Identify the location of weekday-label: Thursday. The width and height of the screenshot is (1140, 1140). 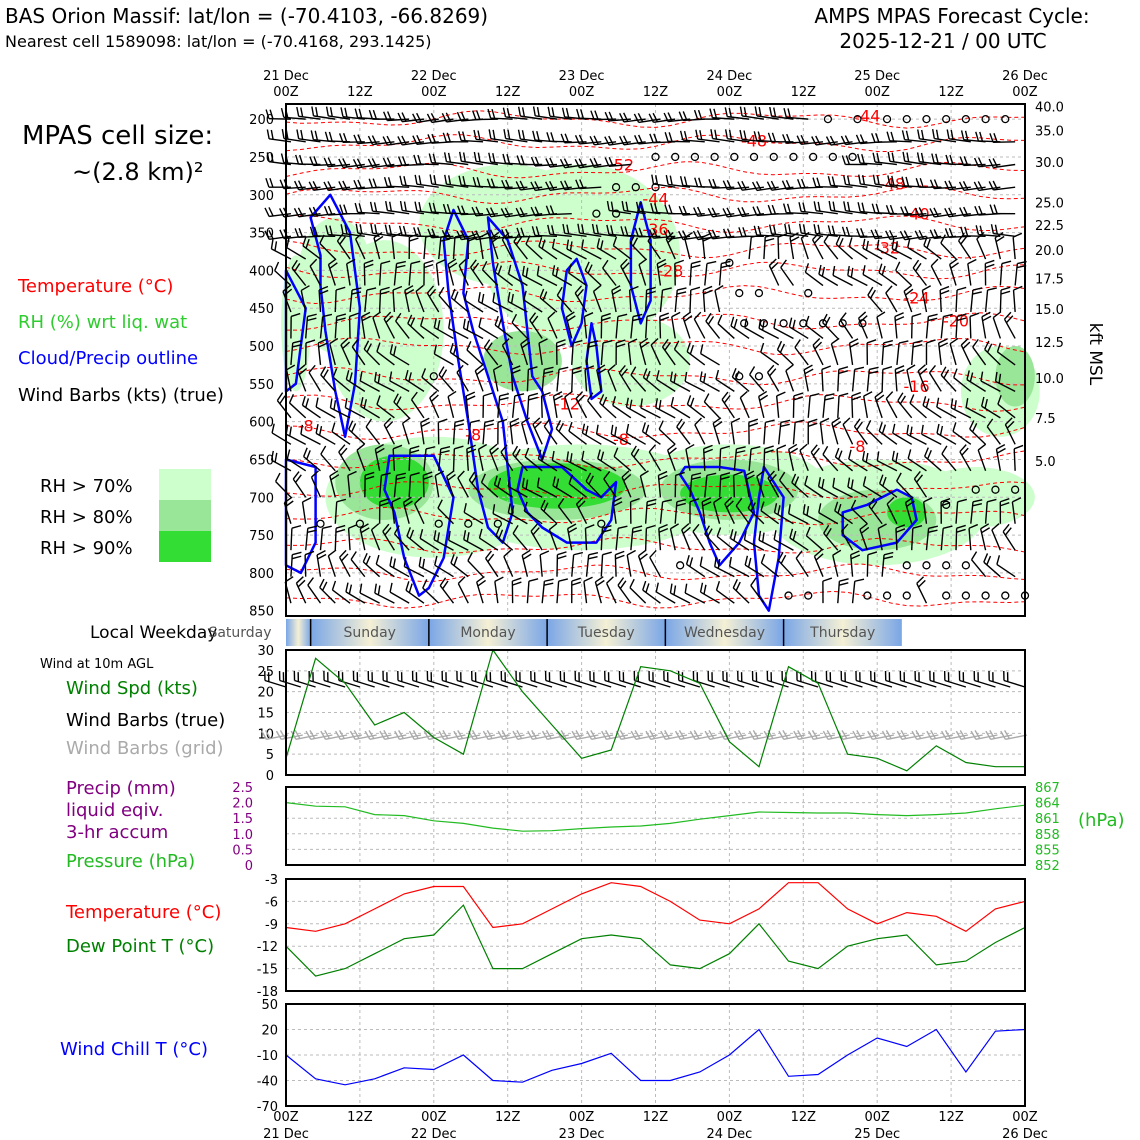
(842, 633).